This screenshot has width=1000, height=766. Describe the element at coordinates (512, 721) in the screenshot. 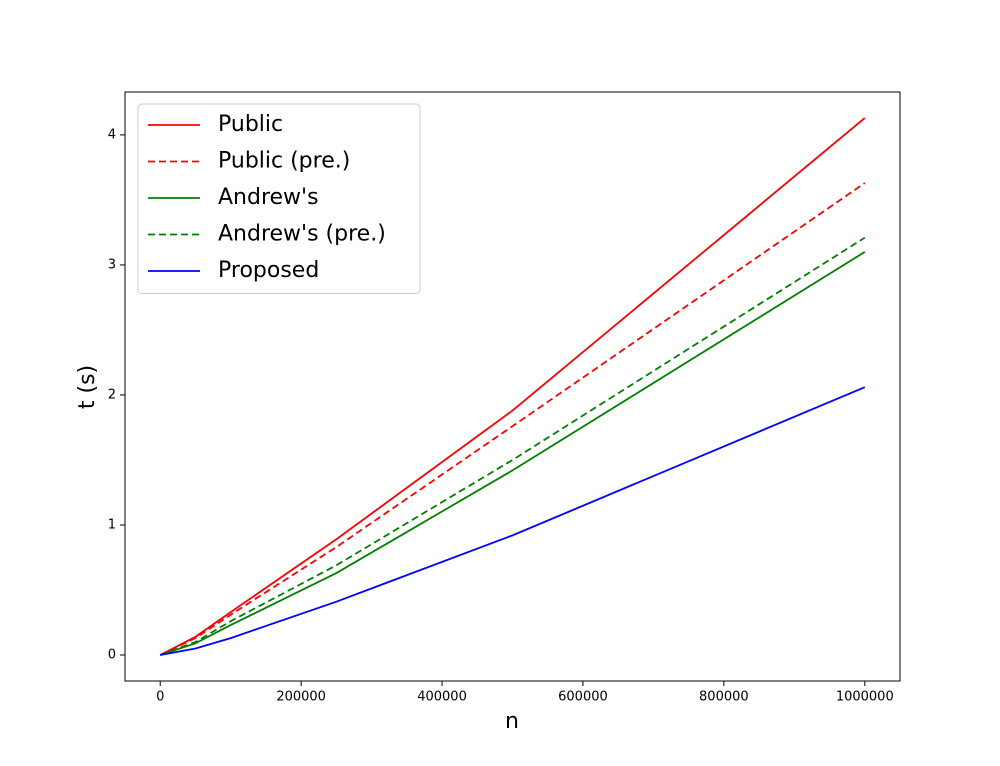

I see `x-axis-label: n` at that location.